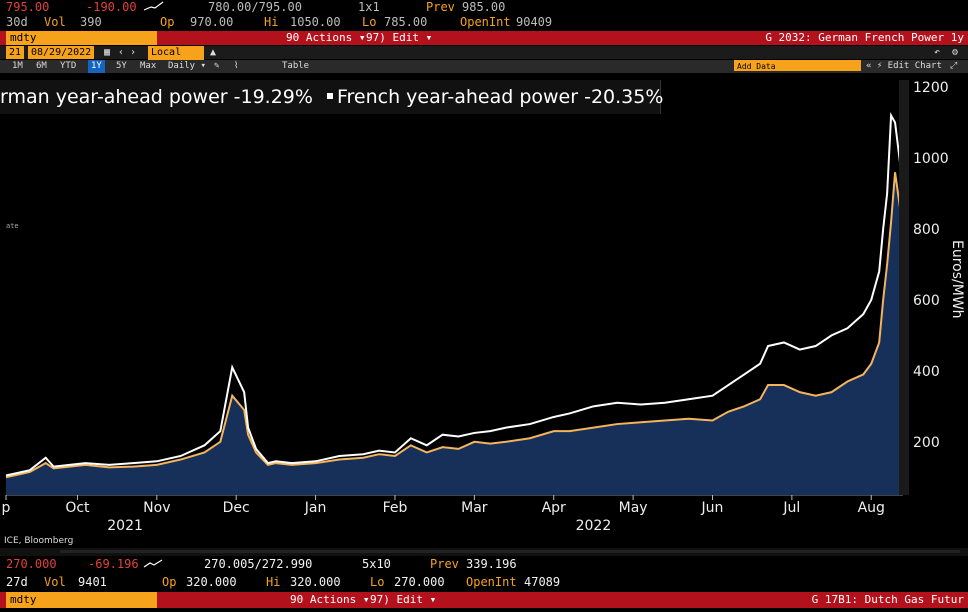 The width and height of the screenshot is (968, 612). Describe the element at coordinates (17, 66) in the screenshot. I see `tab-1m: 1M` at that location.